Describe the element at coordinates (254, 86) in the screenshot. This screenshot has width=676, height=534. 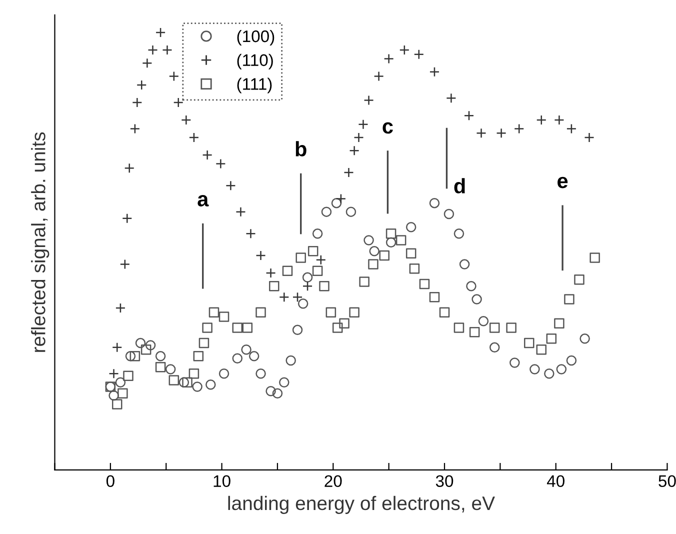
I see `legend-label: (111)` at that location.